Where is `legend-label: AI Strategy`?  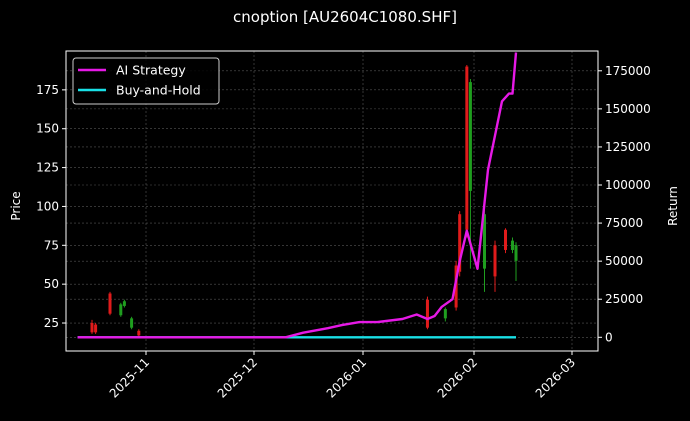
legend-label: AI Strategy is located at coordinates (151, 70).